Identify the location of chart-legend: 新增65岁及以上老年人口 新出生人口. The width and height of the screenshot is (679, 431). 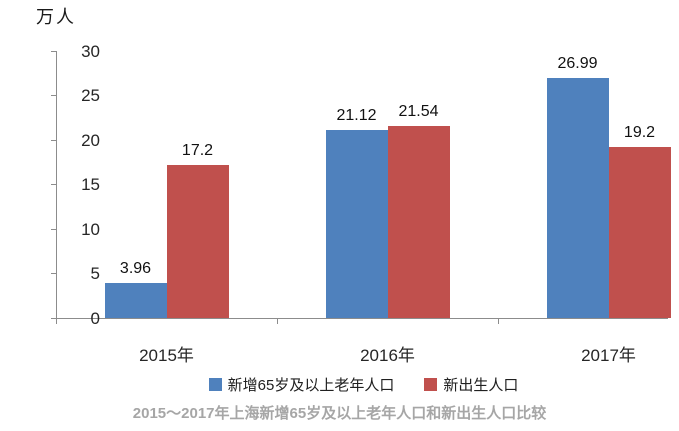
(339, 384).